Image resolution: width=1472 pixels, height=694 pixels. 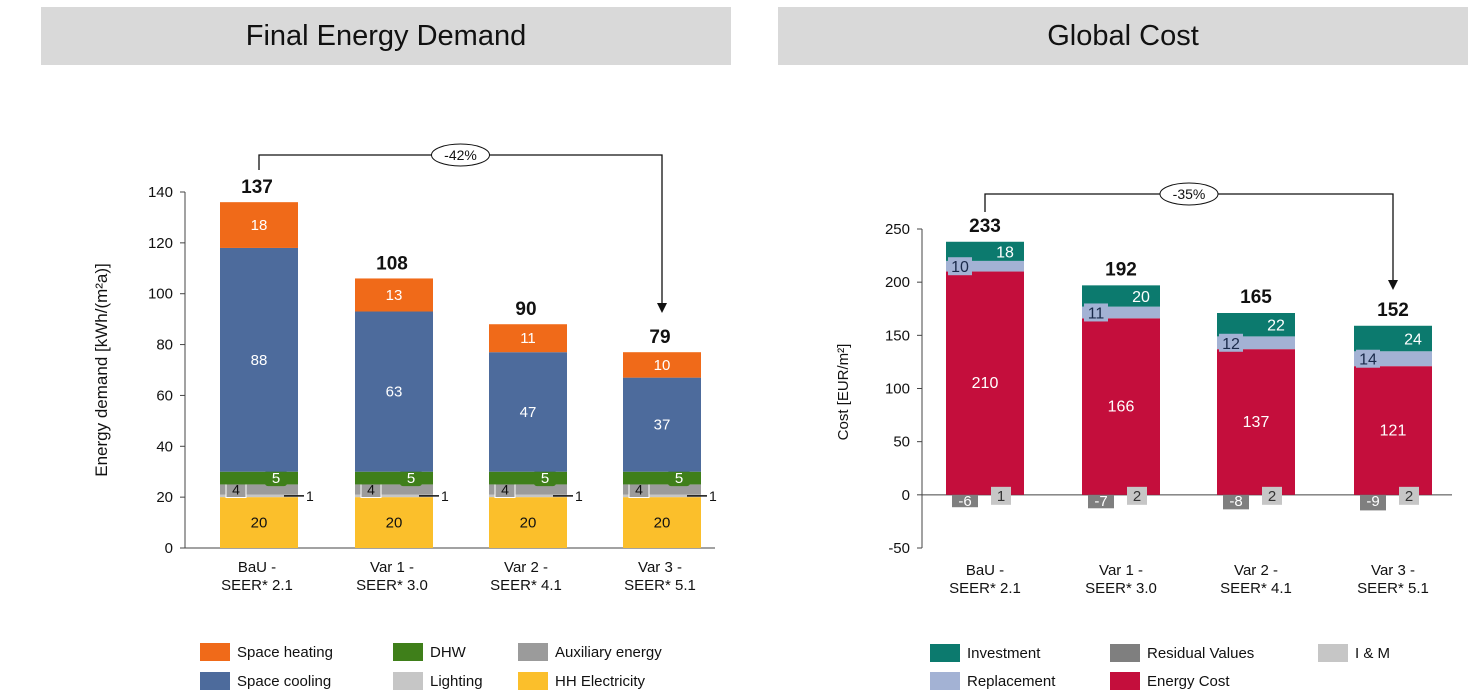 What do you see at coordinates (1121, 588) in the screenshot?
I see `cost-x-tick-label: SEER* 3.0` at bounding box center [1121, 588].